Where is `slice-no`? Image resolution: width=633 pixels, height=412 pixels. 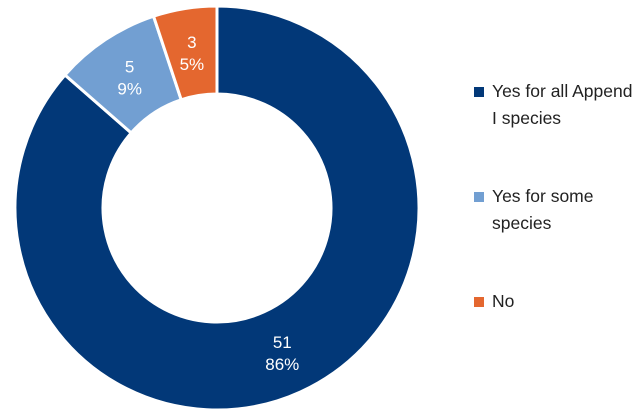 slice-no is located at coordinates (185, 53).